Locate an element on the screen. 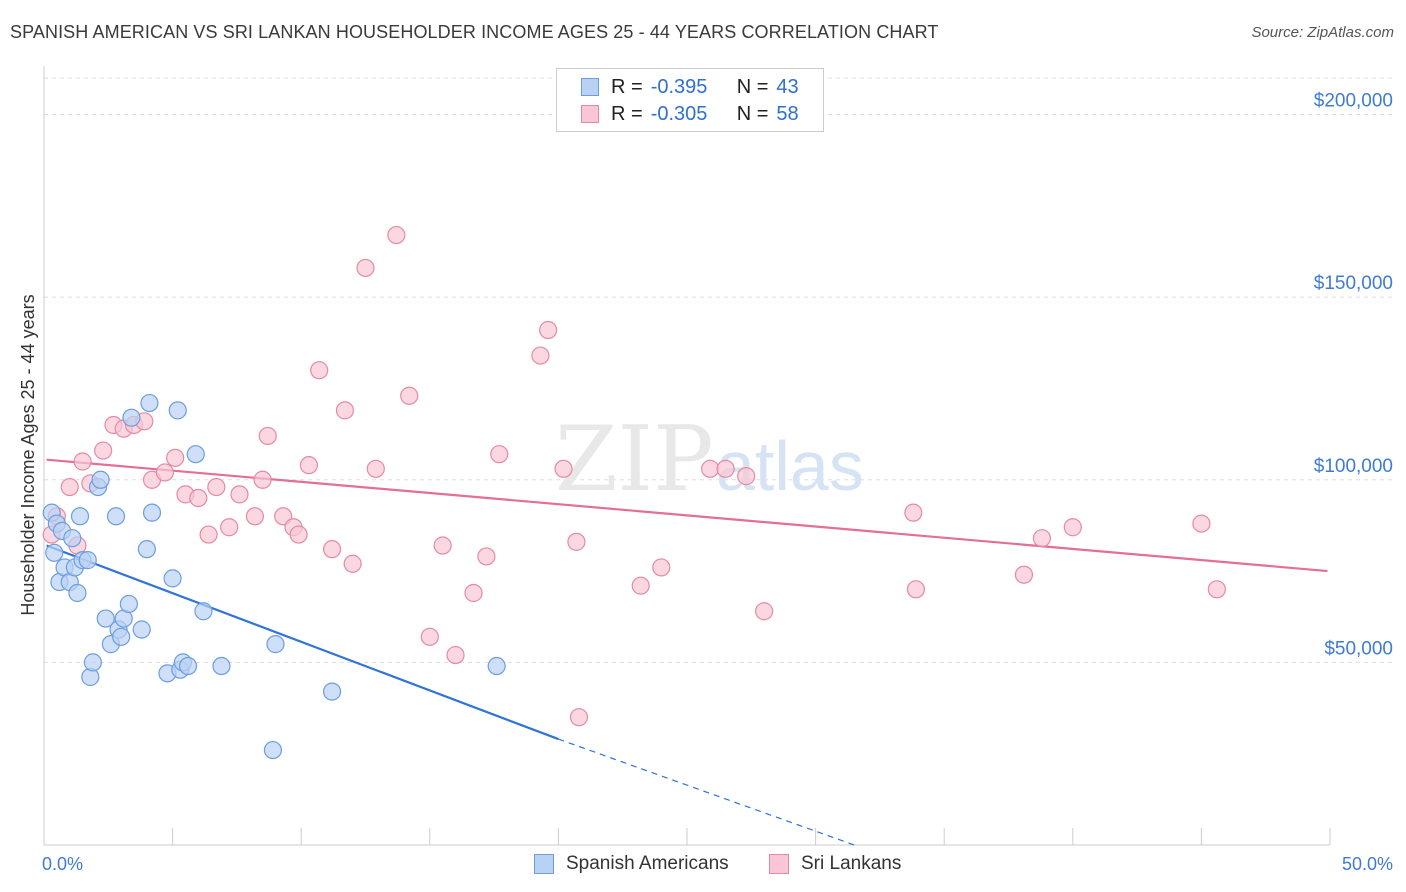 Image resolution: width=1406 pixels, height=892 pixels. bottom-legend-label: Sri Lankans is located at coordinates (851, 863).